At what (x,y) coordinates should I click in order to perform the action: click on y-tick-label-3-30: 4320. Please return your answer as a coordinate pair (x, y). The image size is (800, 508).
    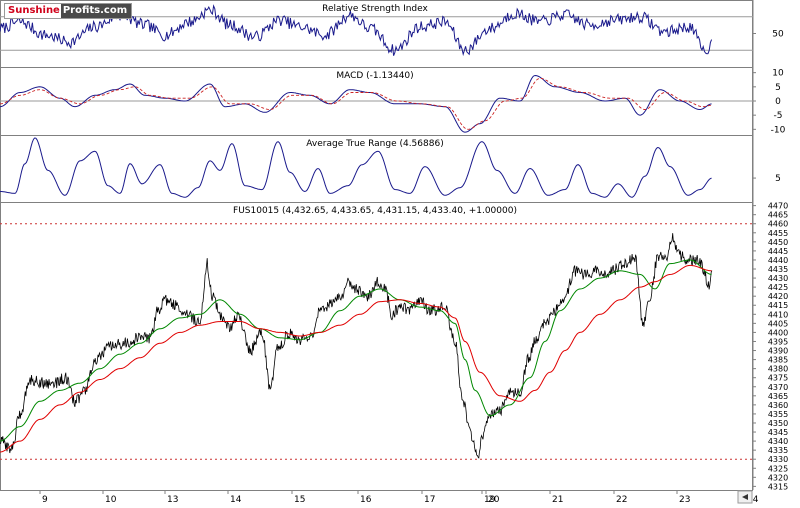
    Looking at the image, I should click on (778, 477).